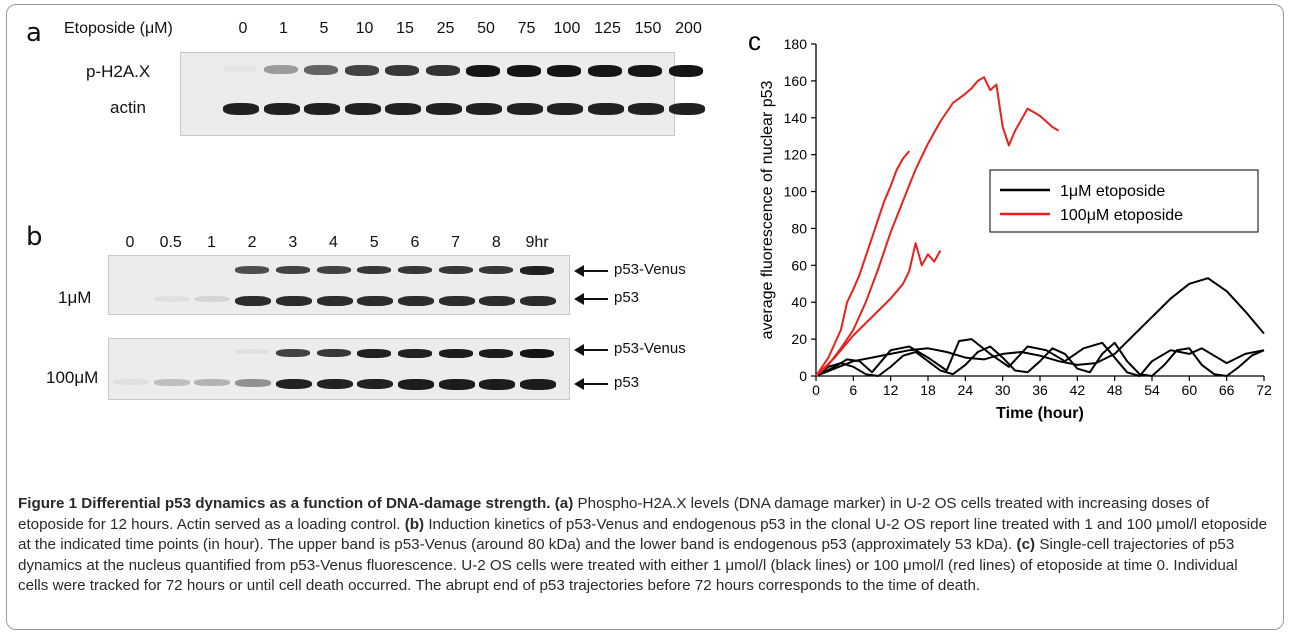 This screenshot has height=635, width=1290. What do you see at coordinates (456, 242) in the screenshot?
I see `timepoint-label: 7` at bounding box center [456, 242].